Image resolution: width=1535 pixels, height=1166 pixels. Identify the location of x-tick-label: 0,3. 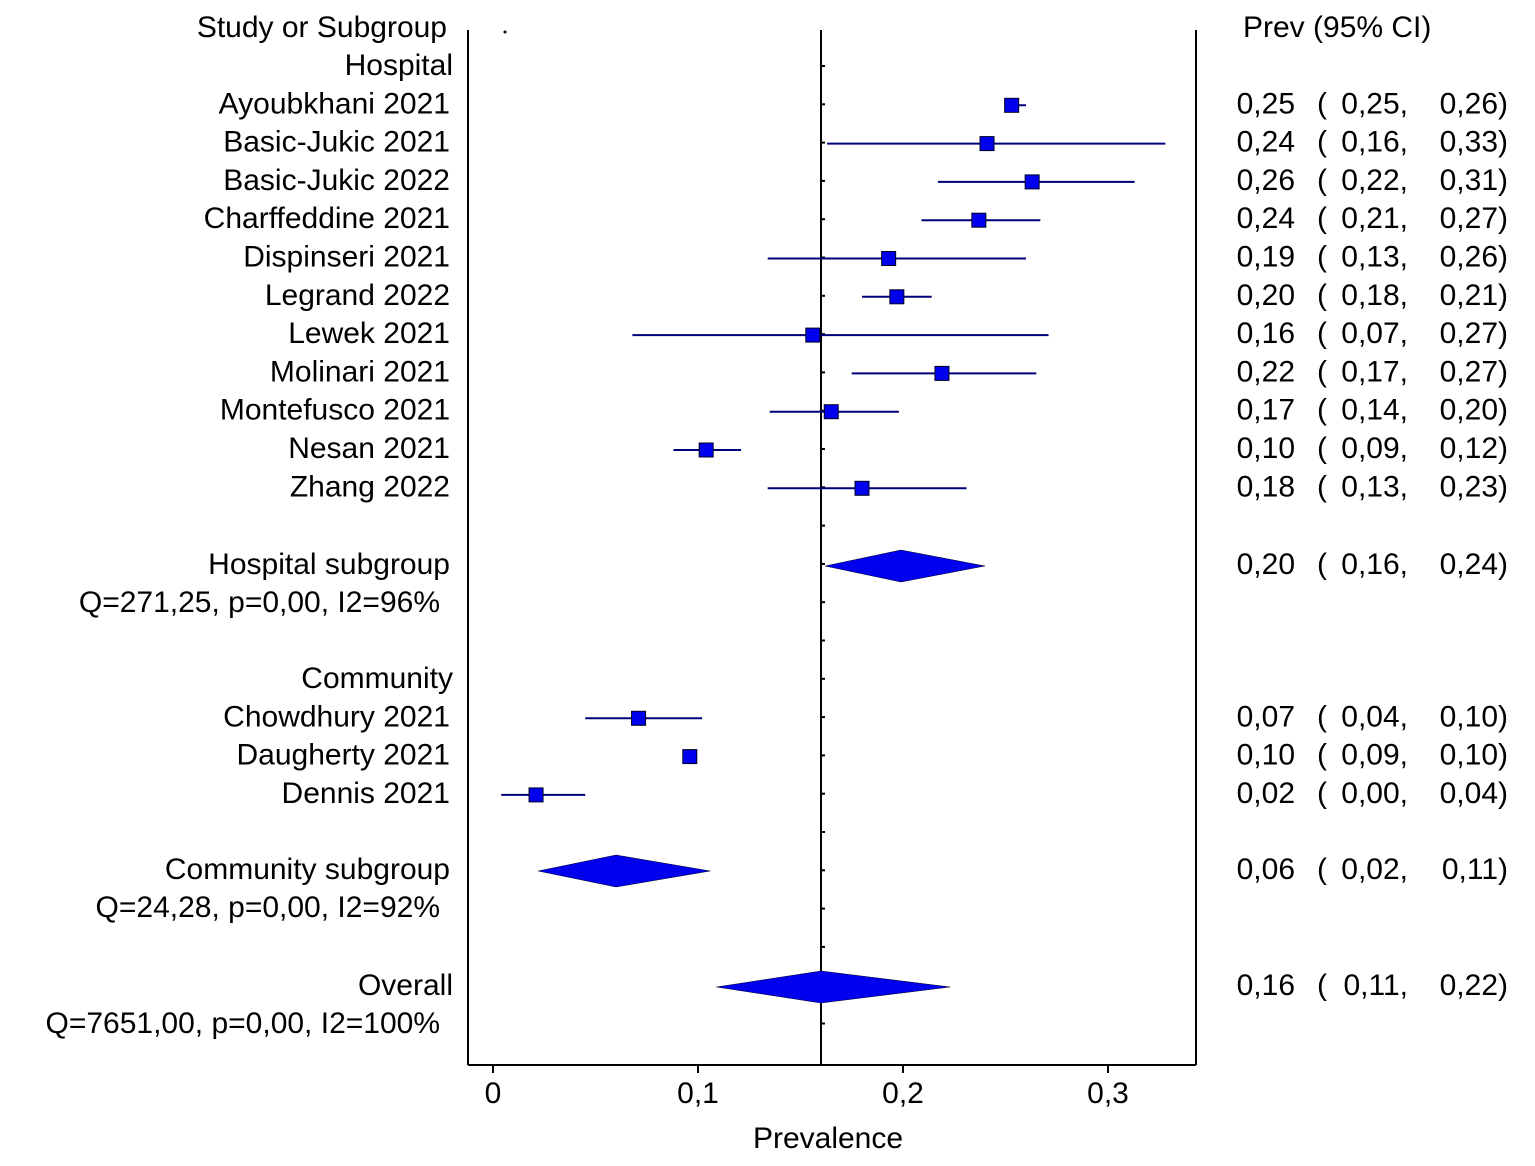
(1108, 1093).